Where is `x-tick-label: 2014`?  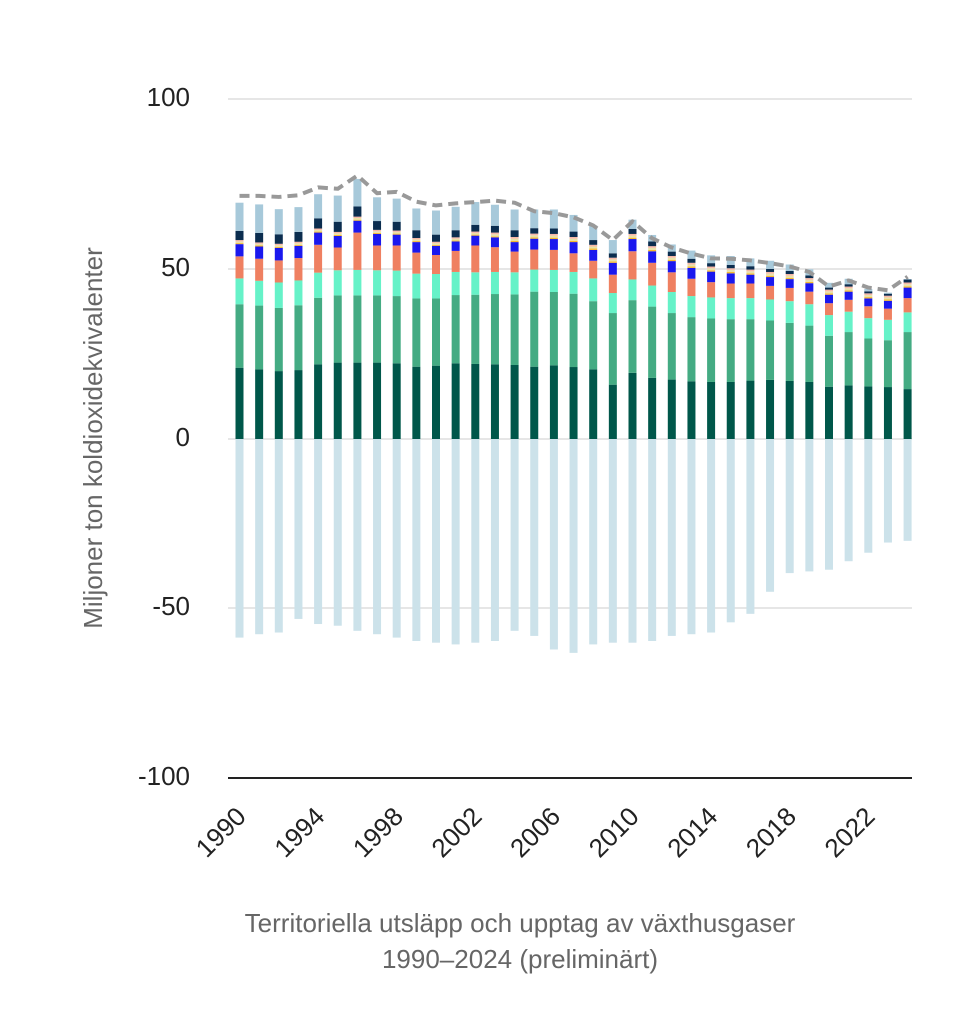 x-tick-label: 2014 is located at coordinates (692, 832).